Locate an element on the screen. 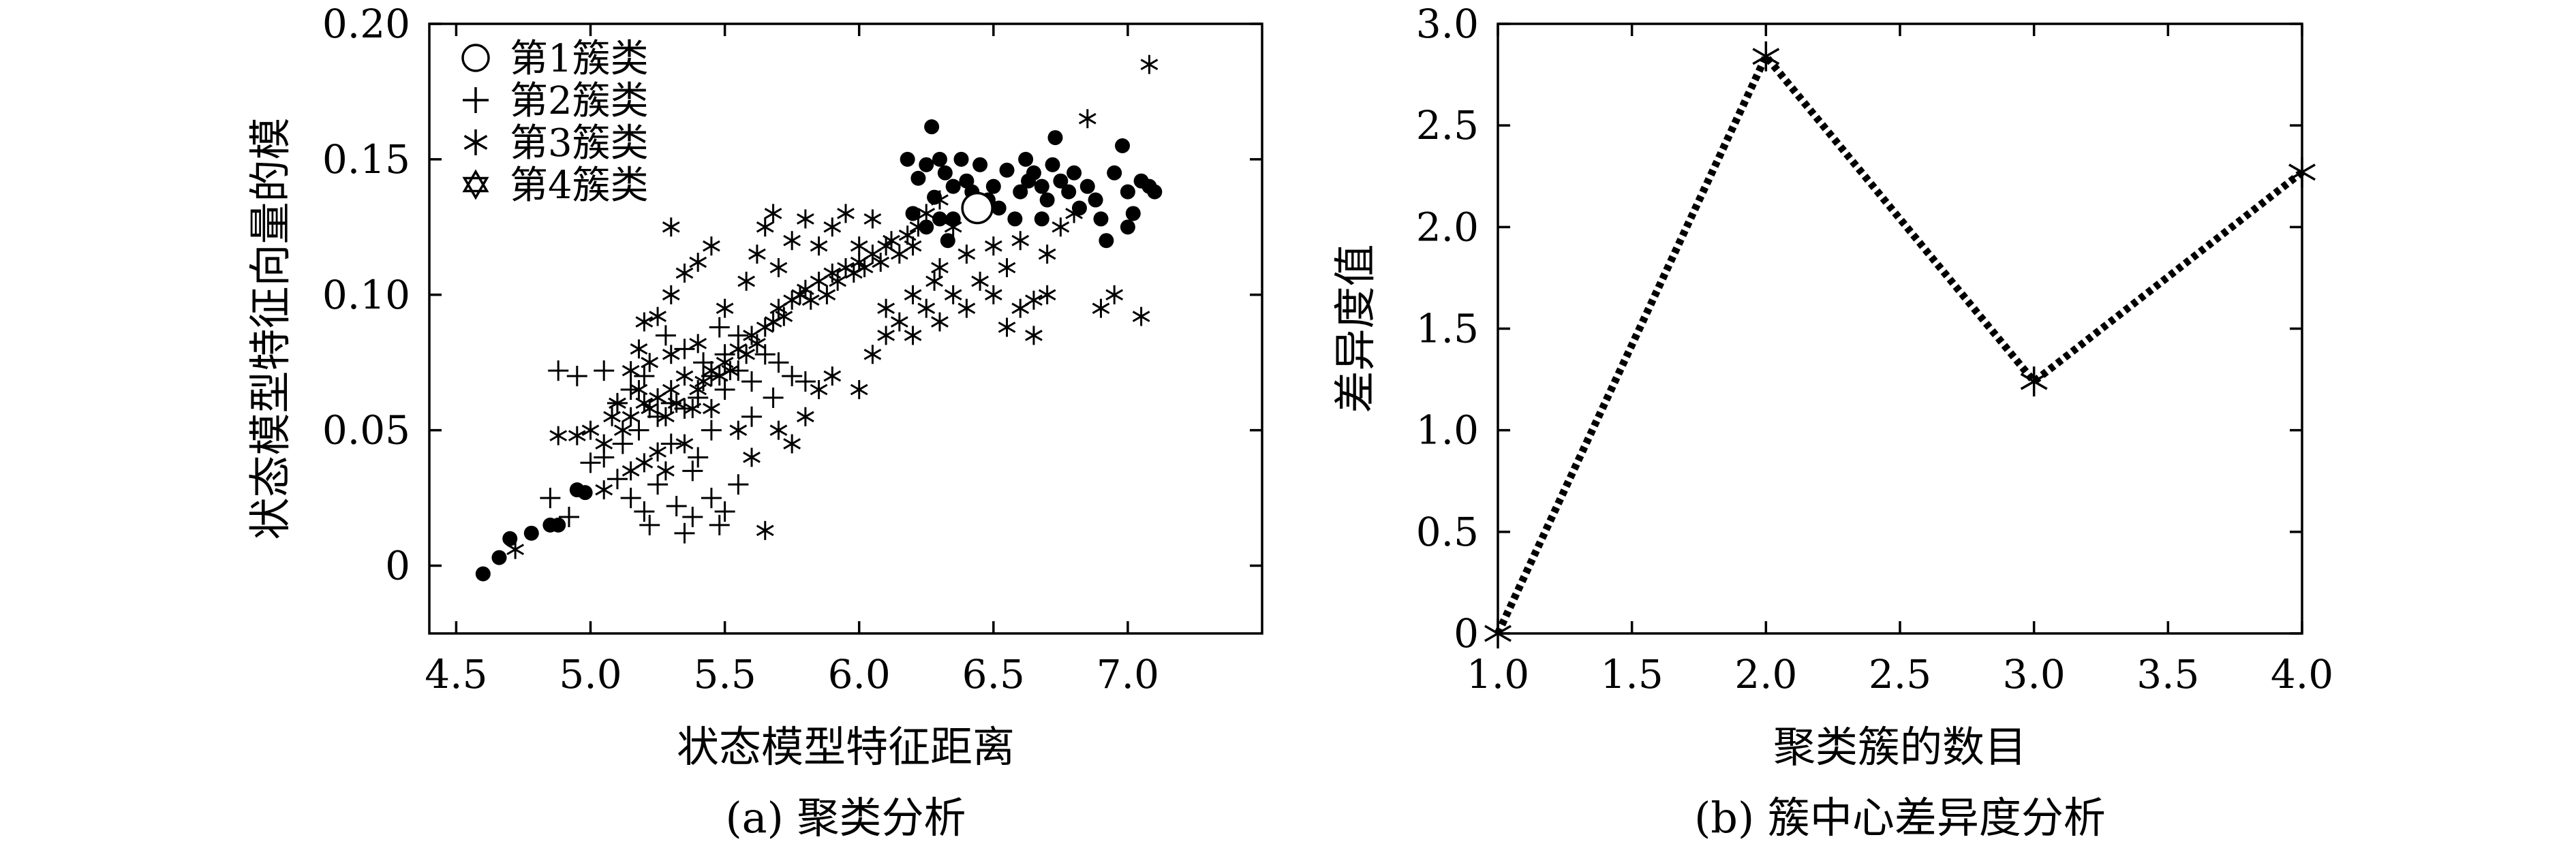 The height and width of the screenshot is (848, 2576). caption-b: (b) 簇中心差异度分析 is located at coordinates (1900, 818).